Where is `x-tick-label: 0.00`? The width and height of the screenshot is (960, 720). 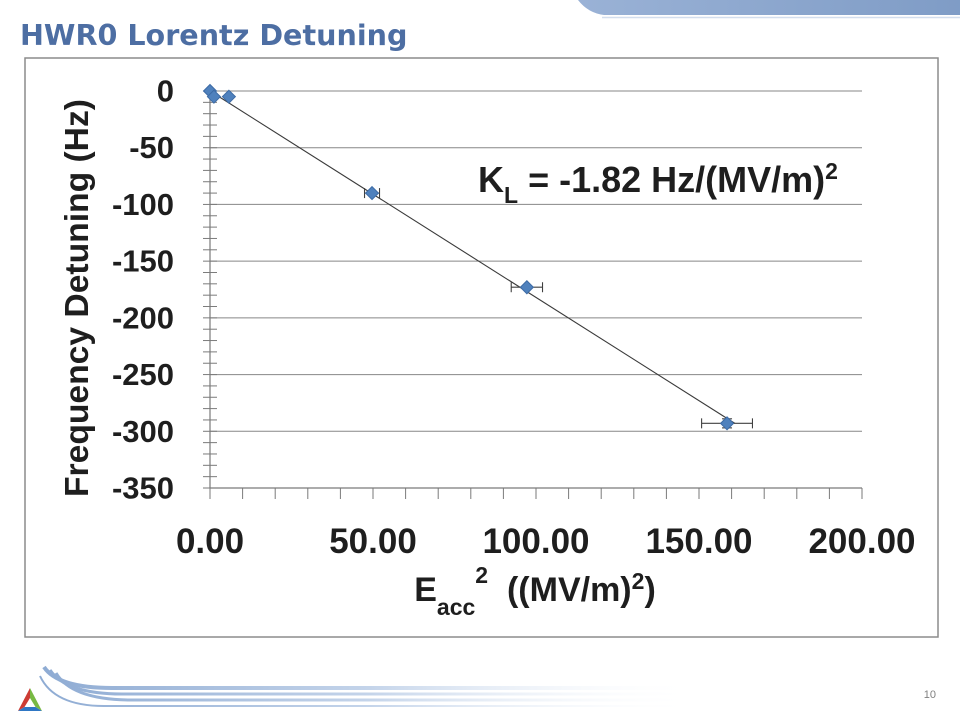 x-tick-label: 0.00 is located at coordinates (210, 541).